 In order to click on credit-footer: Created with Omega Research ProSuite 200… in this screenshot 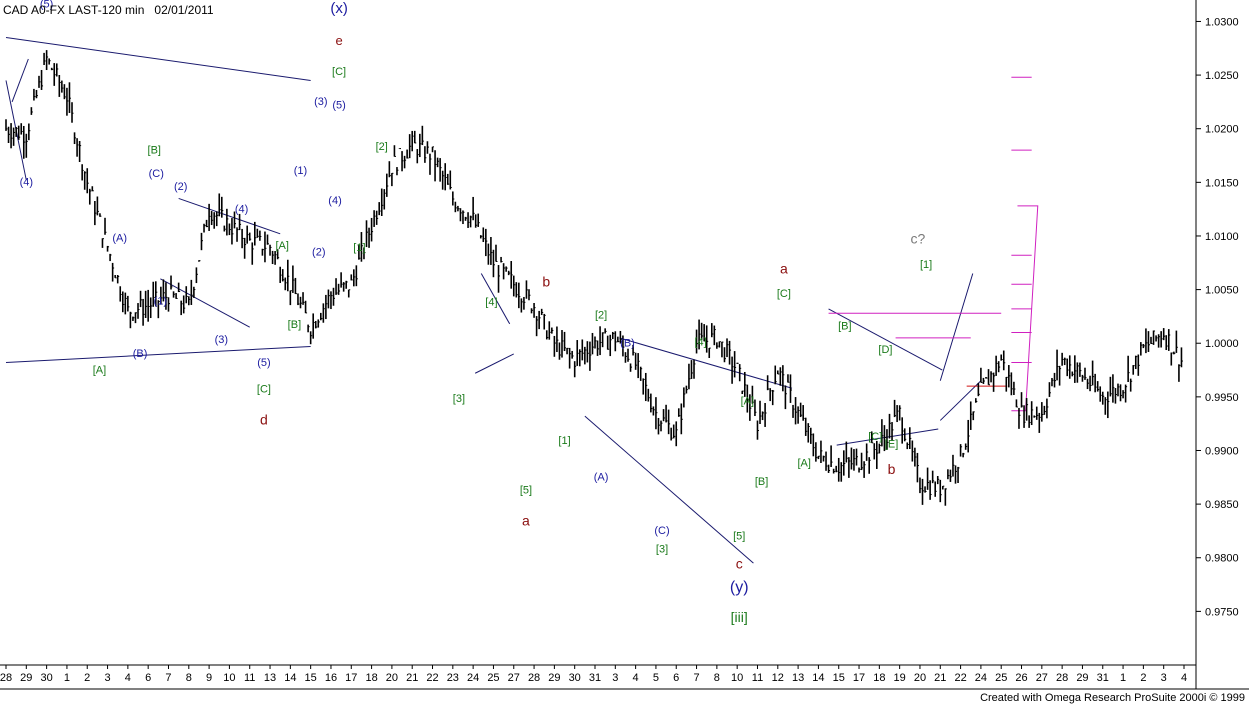, I will do `click(1112, 698)`.